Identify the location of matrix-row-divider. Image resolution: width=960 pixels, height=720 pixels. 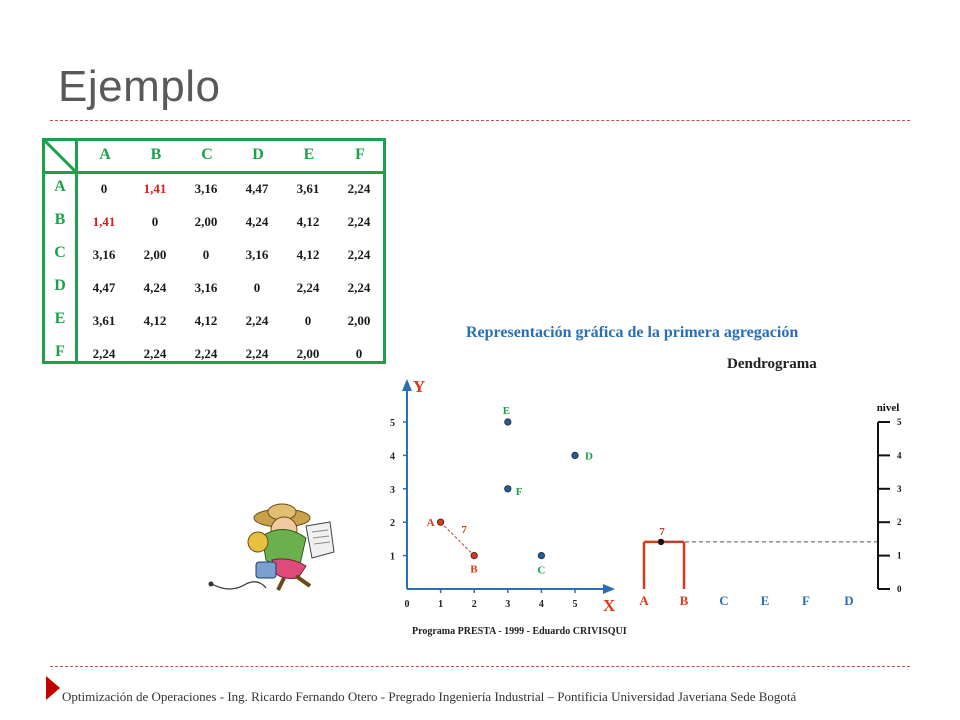
(76, 251).